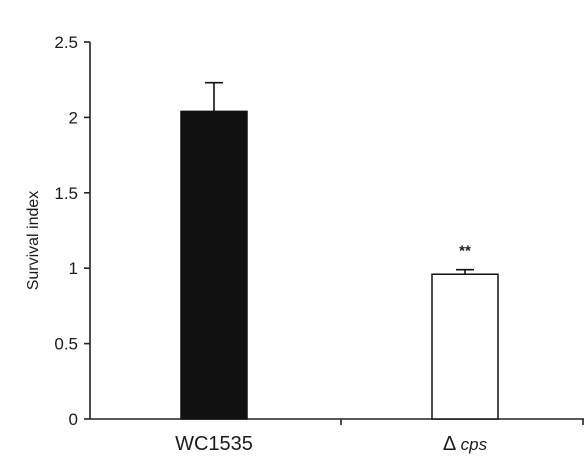 The image size is (586, 458). I want to click on significance-marker: **, so click(465, 251).